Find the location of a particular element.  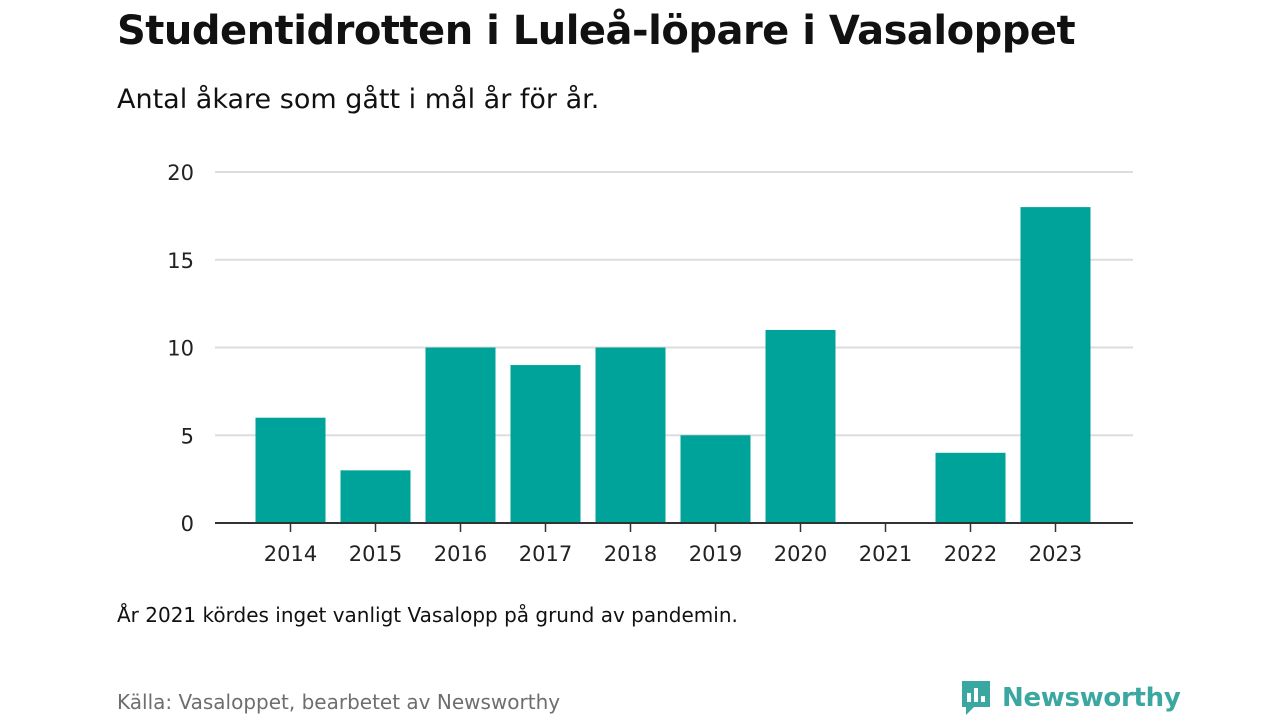

x-tick-label: 2015 is located at coordinates (375, 554).